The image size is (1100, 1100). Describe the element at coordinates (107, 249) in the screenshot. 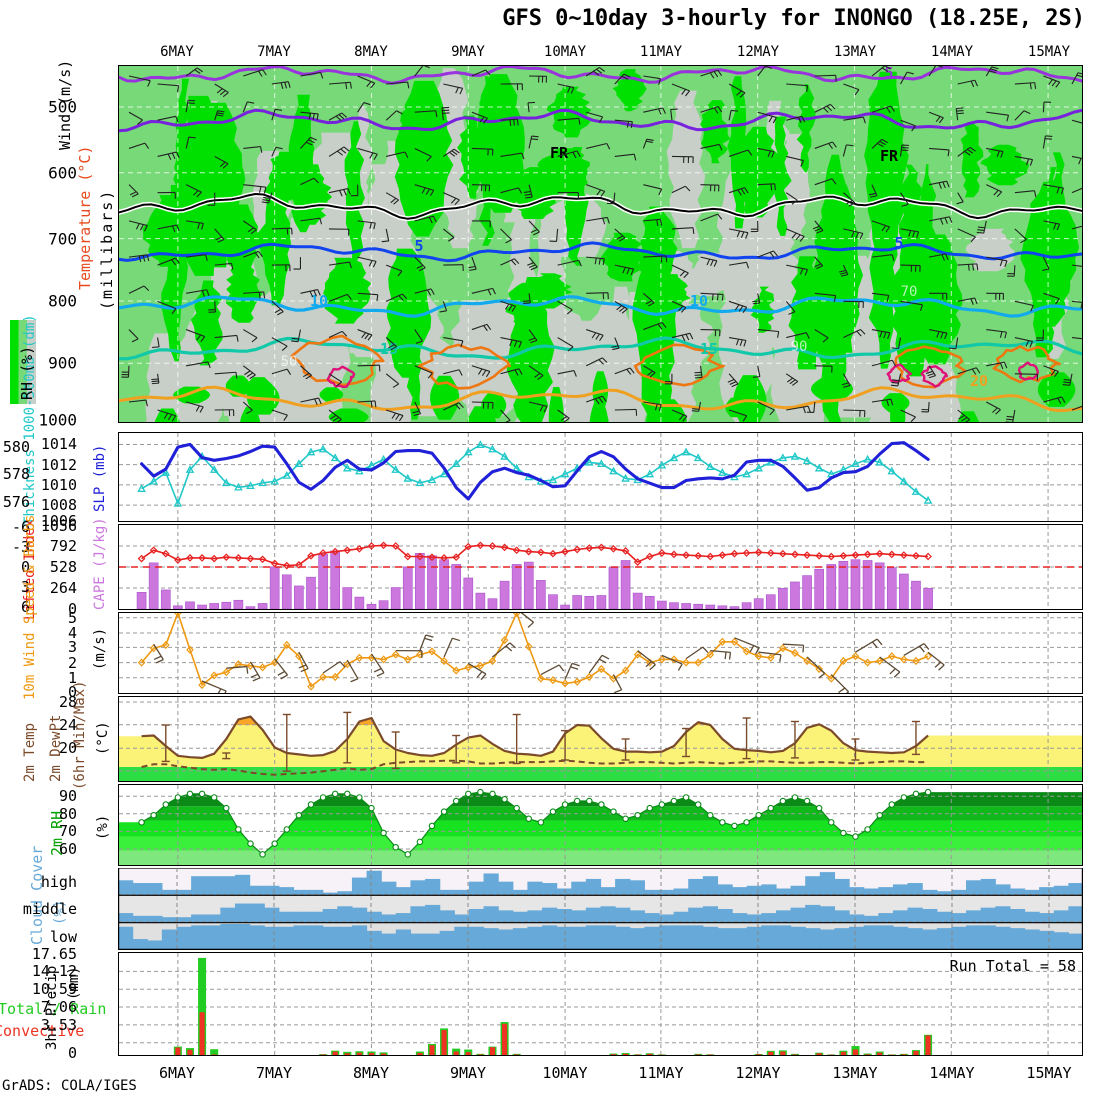

I see `label-millibars: (millibars)` at that location.